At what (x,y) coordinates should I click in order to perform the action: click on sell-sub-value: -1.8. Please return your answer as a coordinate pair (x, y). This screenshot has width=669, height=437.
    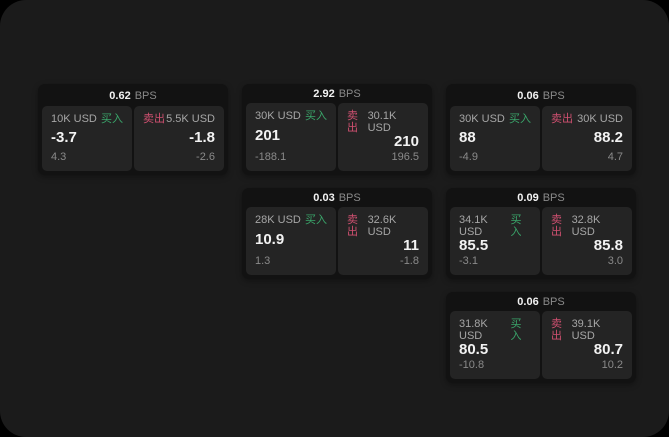
    Looking at the image, I should click on (409, 260).